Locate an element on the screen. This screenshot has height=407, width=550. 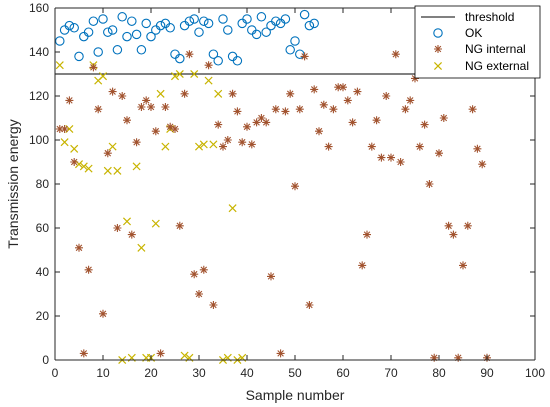
series-ok is located at coordinates (187, 37).